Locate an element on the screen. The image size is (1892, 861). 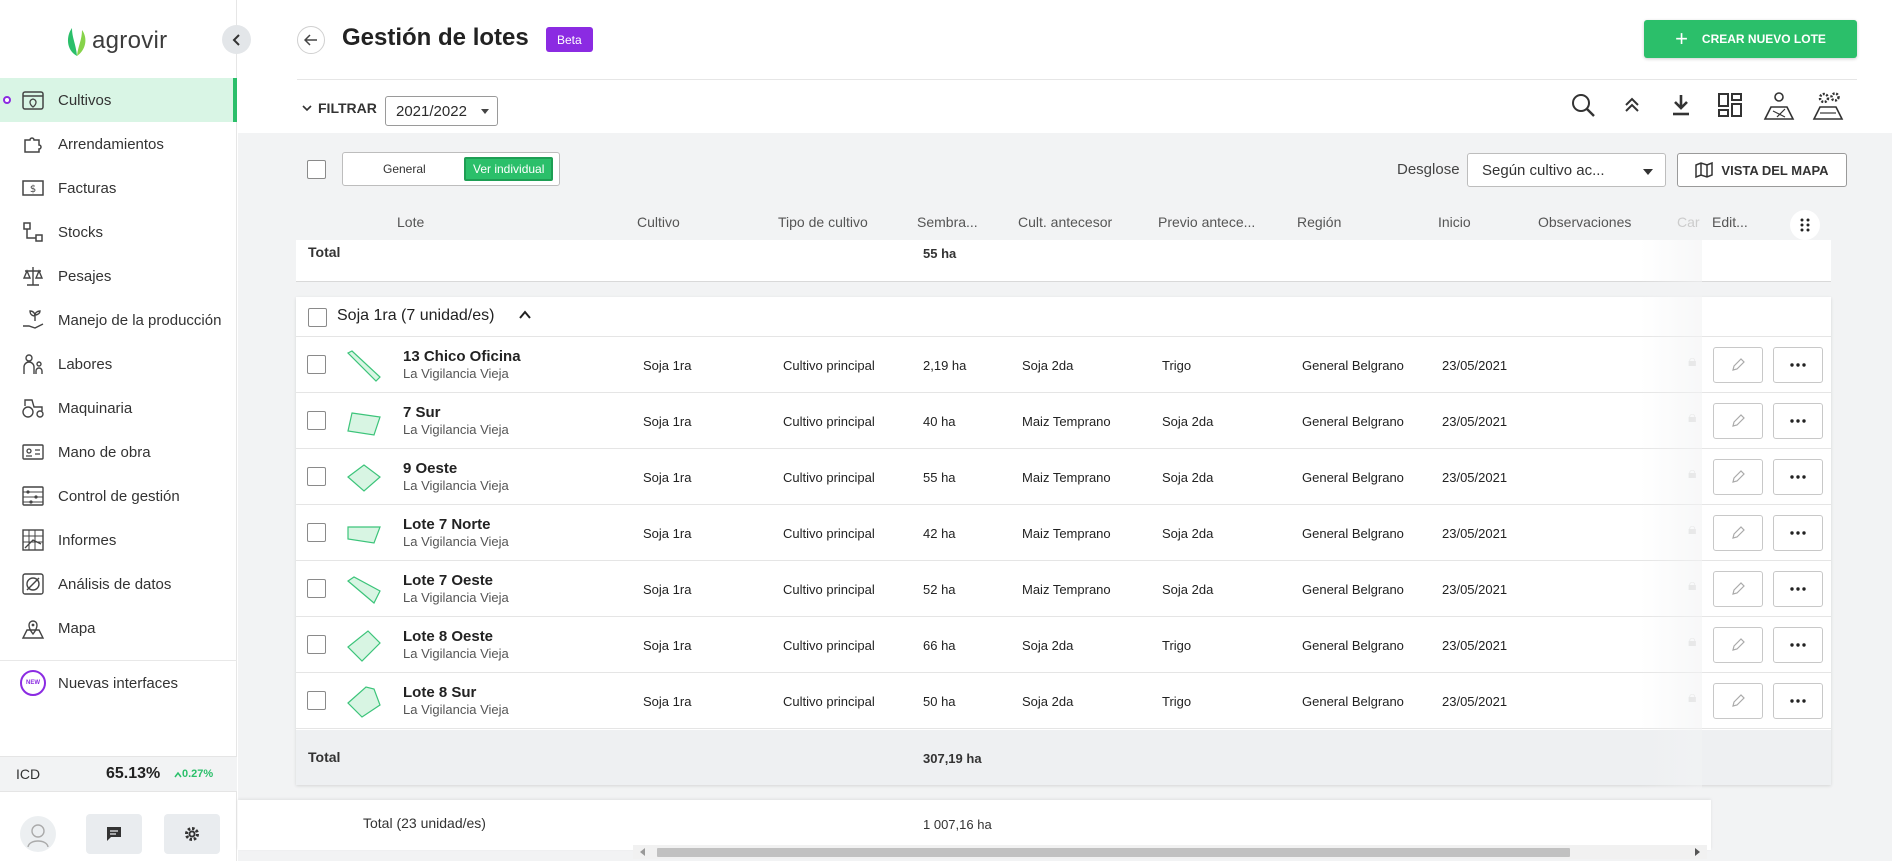
select-all-checkbox is located at coordinates (316, 169).